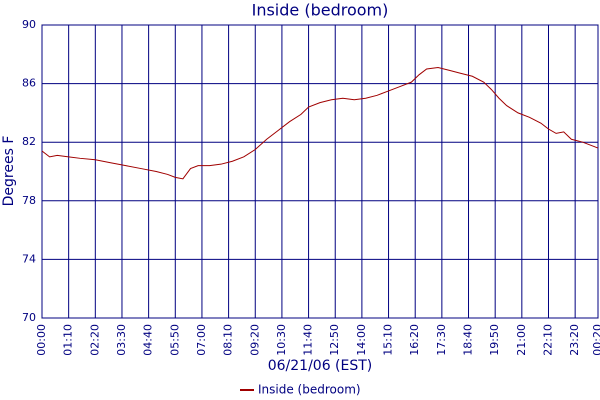  Describe the element at coordinates (309, 390) in the screenshot. I see `legend-label: Inside (bedroom)` at that location.